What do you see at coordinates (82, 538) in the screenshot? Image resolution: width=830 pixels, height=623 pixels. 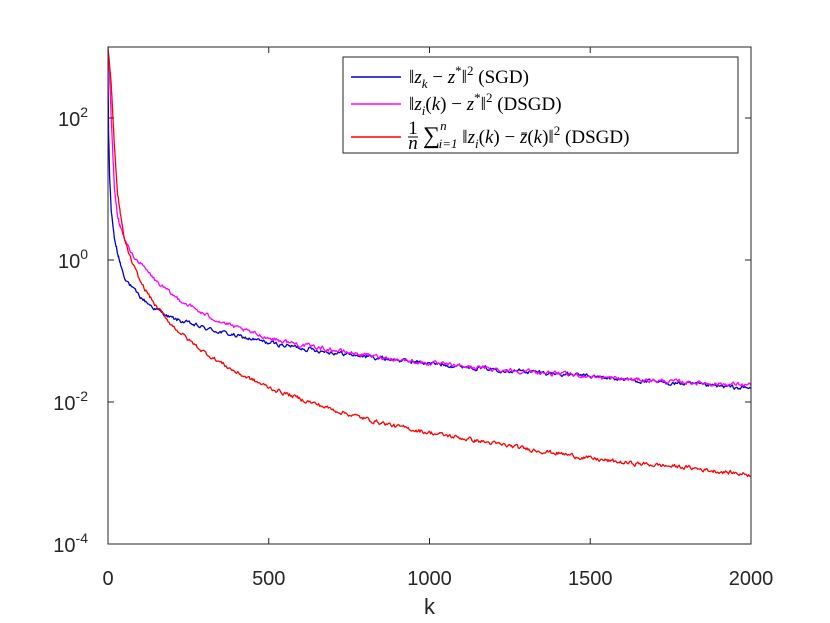 I see `y-tick-label-exponent: -4` at bounding box center [82, 538].